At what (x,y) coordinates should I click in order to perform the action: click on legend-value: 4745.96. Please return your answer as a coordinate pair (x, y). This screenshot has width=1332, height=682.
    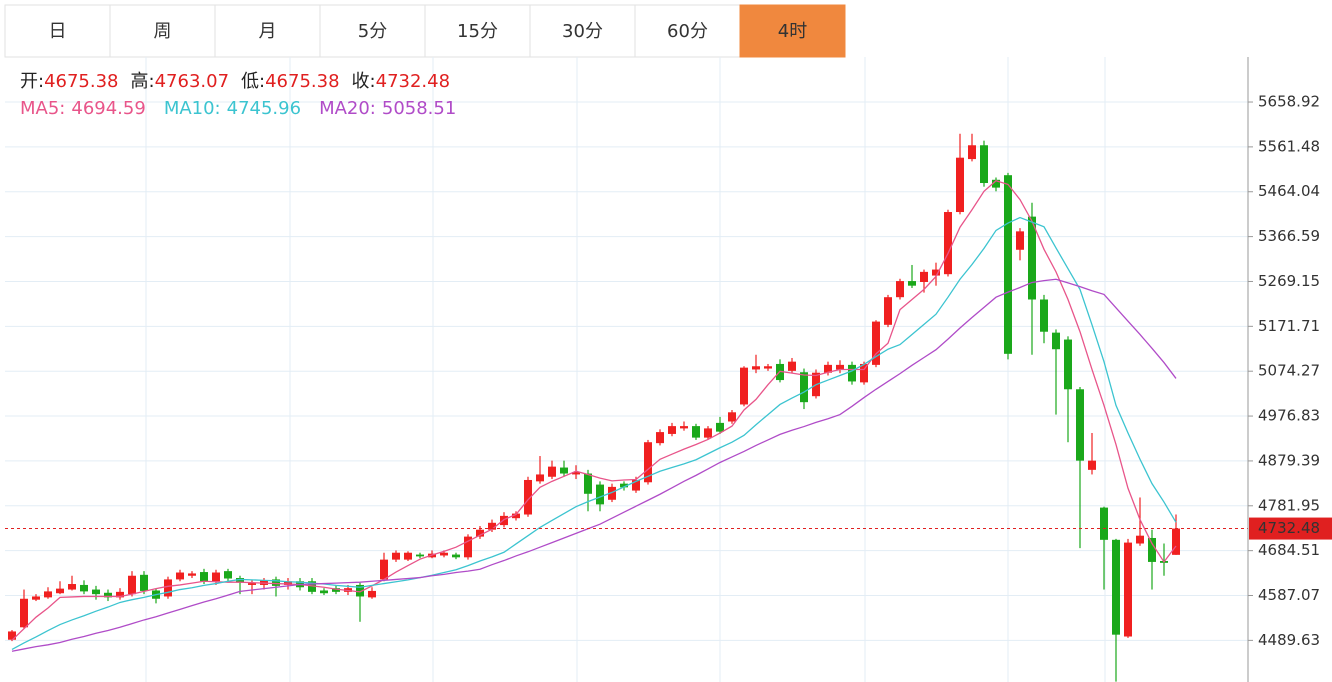
    Looking at the image, I should click on (264, 108).